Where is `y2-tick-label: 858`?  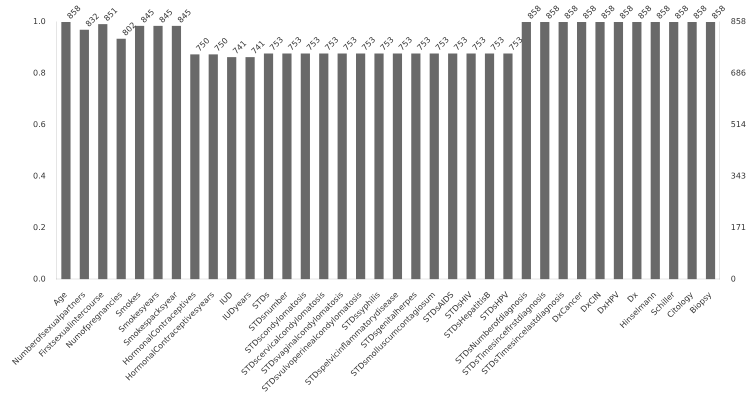
y2-tick-label: 858 is located at coordinates (738, 21).